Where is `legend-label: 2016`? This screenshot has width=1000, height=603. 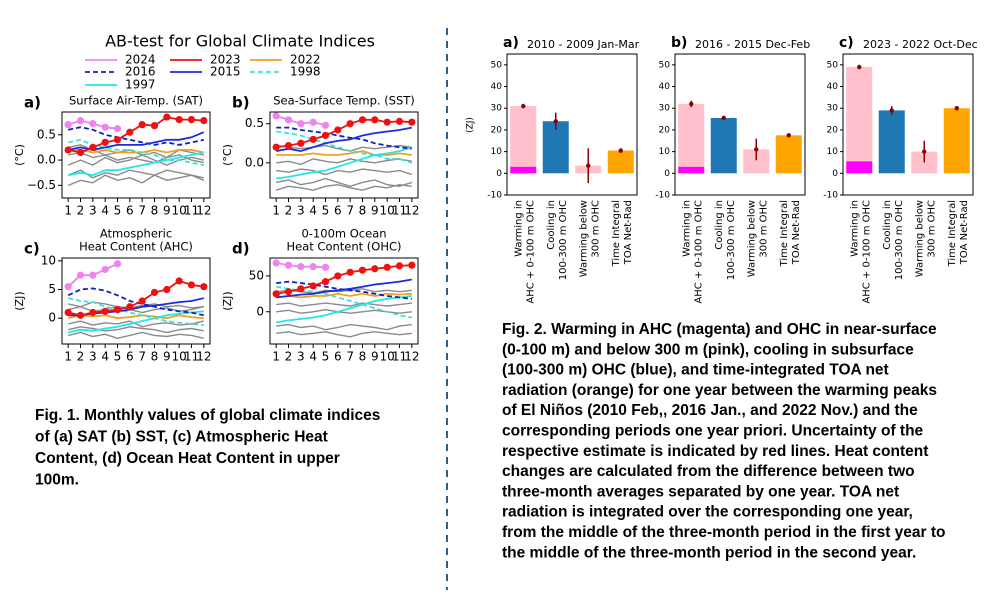 legend-label: 2016 is located at coordinates (140, 72).